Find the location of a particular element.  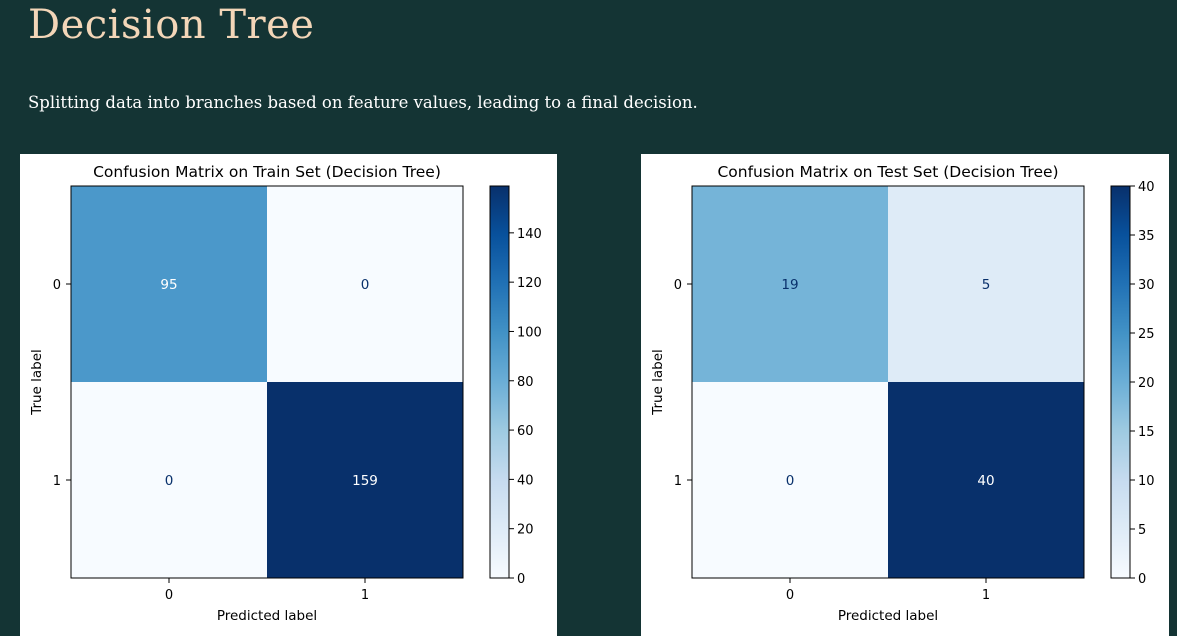

colorbar-tick-label-6: 30 is located at coordinates (1146, 285).